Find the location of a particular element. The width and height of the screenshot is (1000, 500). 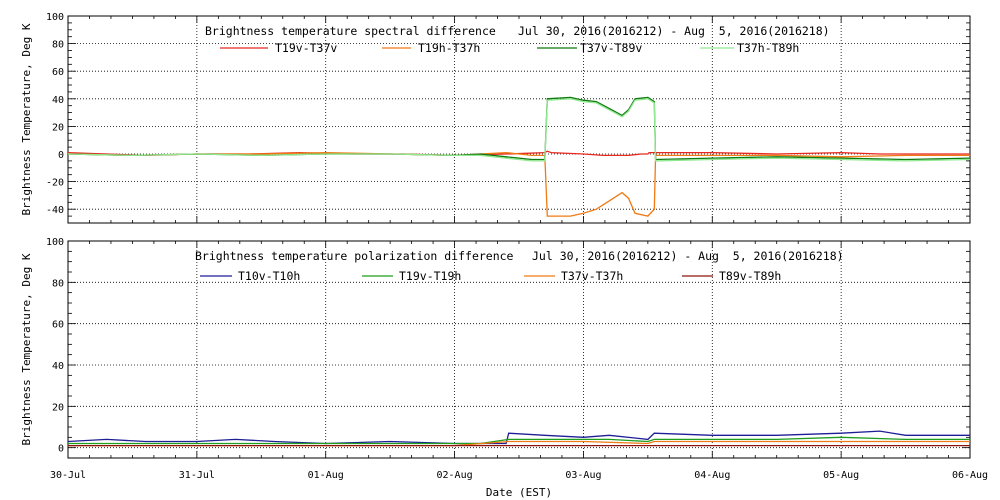

x-tick-label: 03-Aug is located at coordinates (583, 475).